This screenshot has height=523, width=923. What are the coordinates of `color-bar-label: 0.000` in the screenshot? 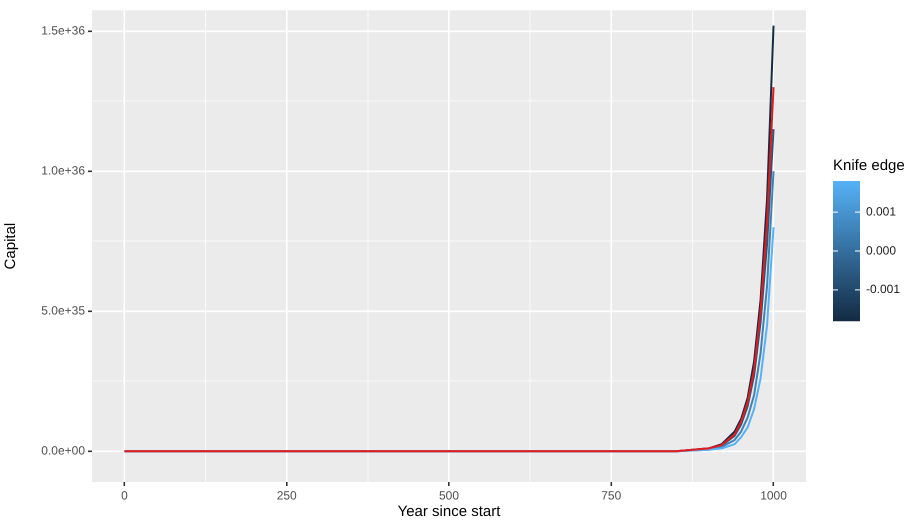 It's located at (881, 250).